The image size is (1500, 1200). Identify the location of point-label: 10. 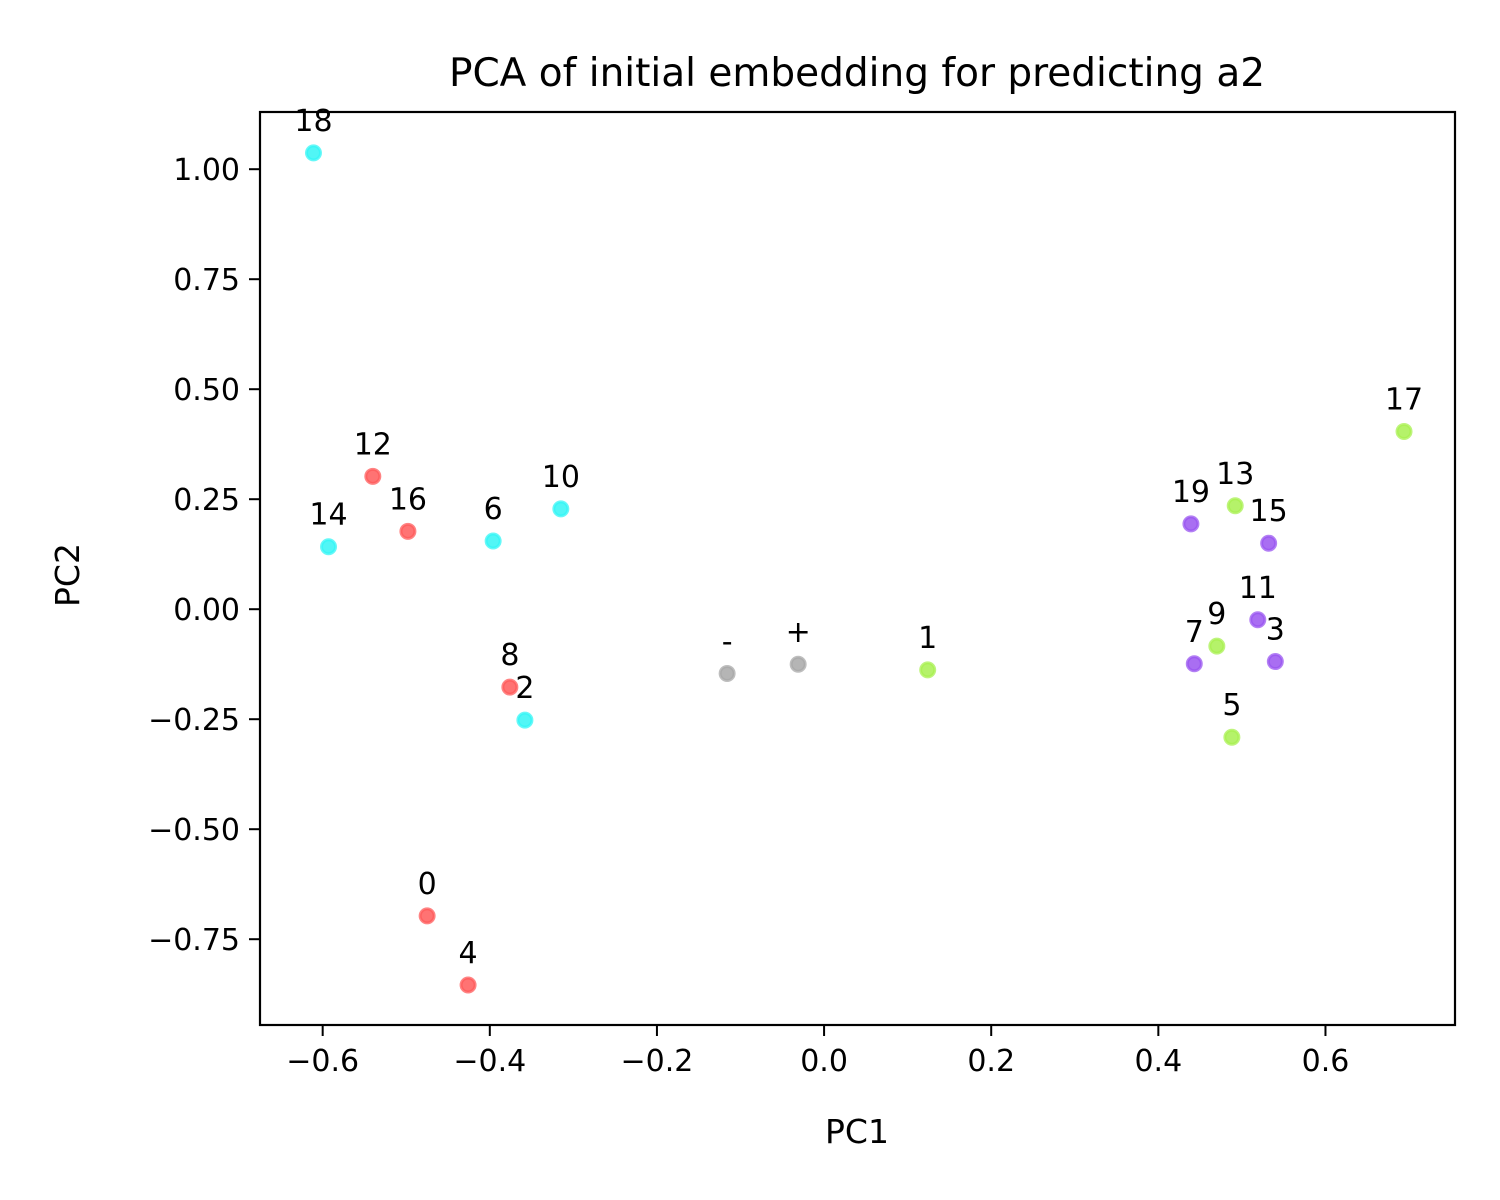
(561, 477).